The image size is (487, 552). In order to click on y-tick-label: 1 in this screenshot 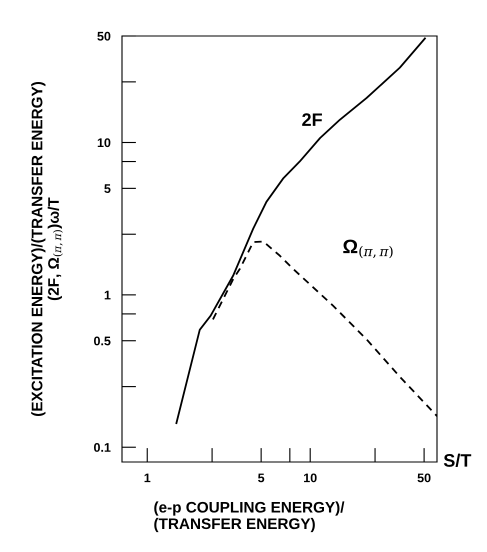, I will do `click(107, 295)`.